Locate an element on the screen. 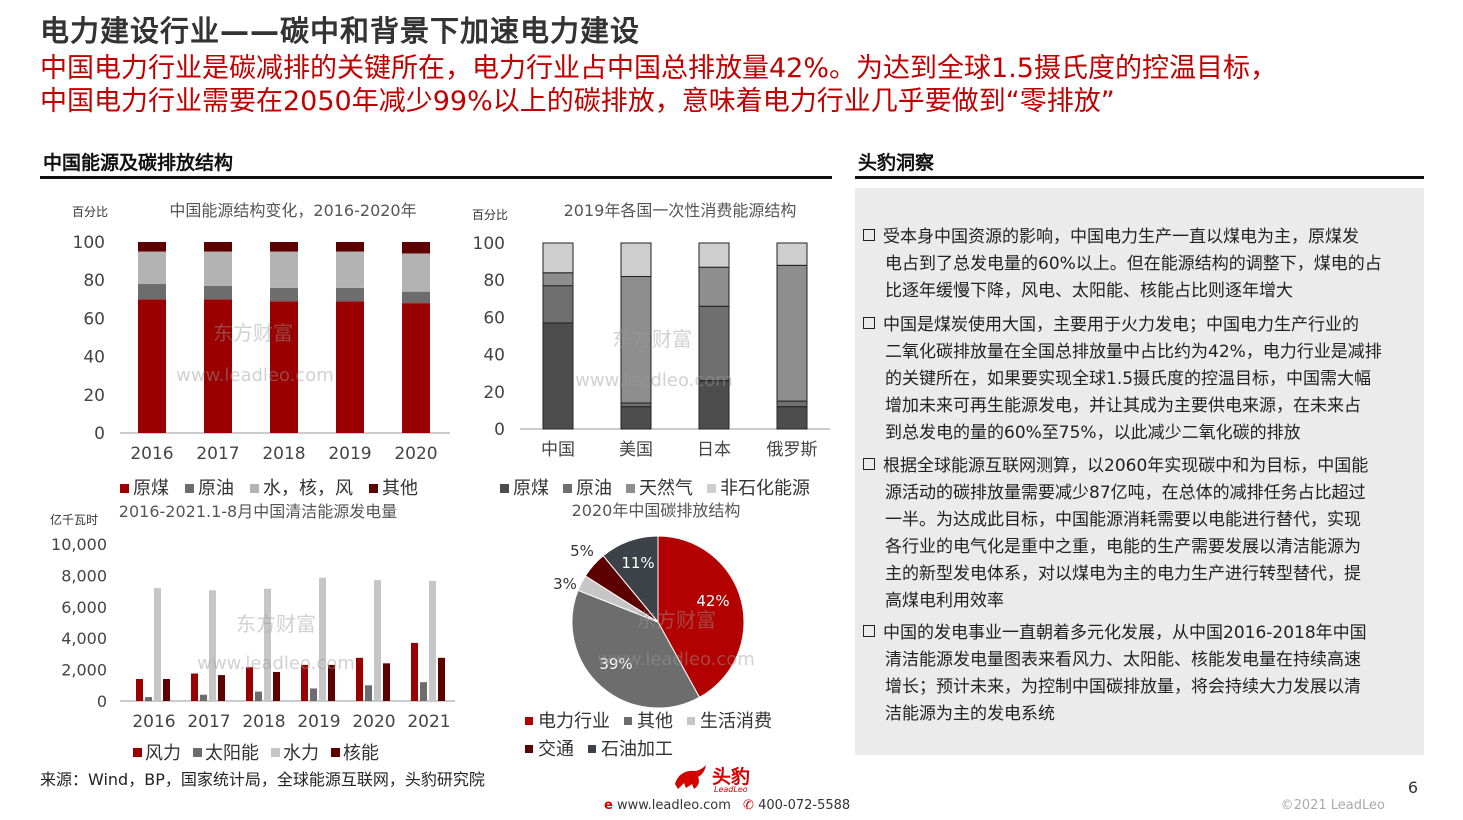  legend-label: 水力 is located at coordinates (301, 753).